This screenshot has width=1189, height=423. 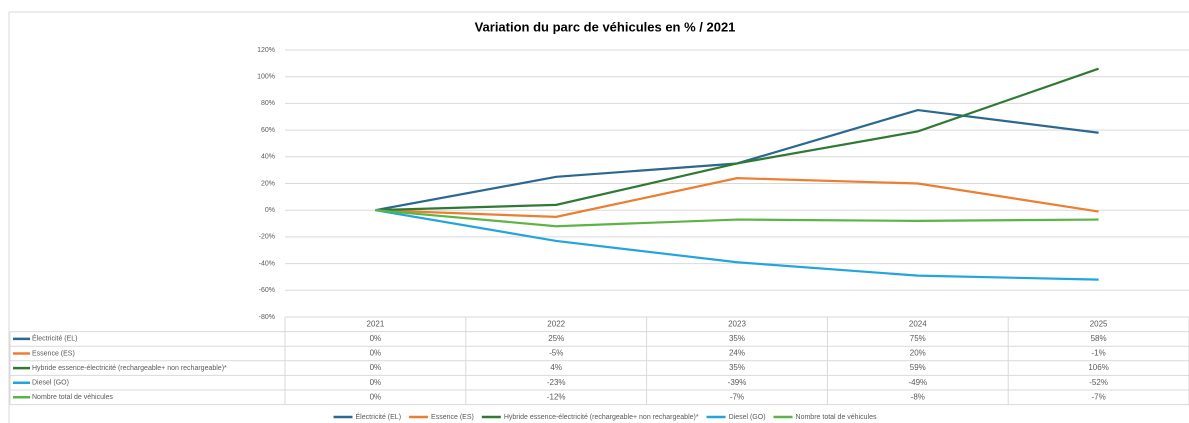 What do you see at coordinates (268, 157) in the screenshot?
I see `y-tick-label: 40%` at bounding box center [268, 157].